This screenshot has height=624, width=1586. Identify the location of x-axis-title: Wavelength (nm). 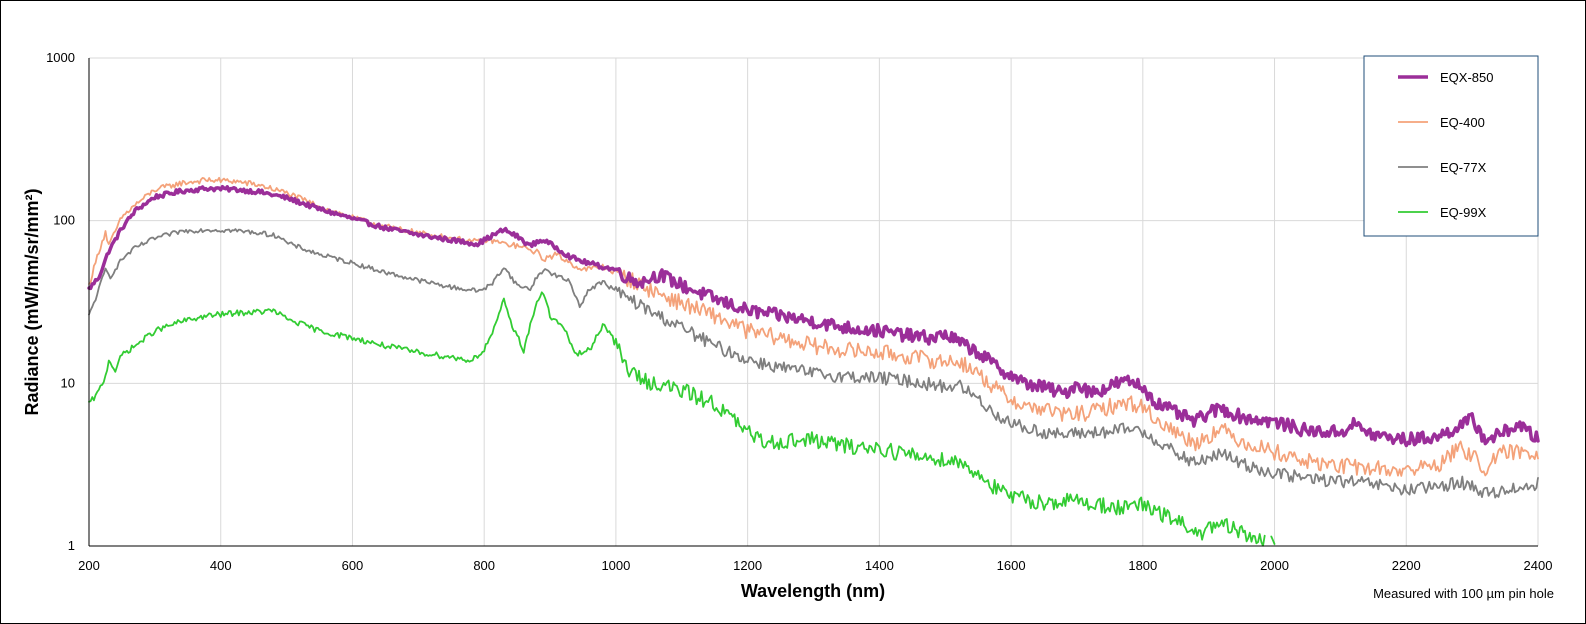
(813, 591).